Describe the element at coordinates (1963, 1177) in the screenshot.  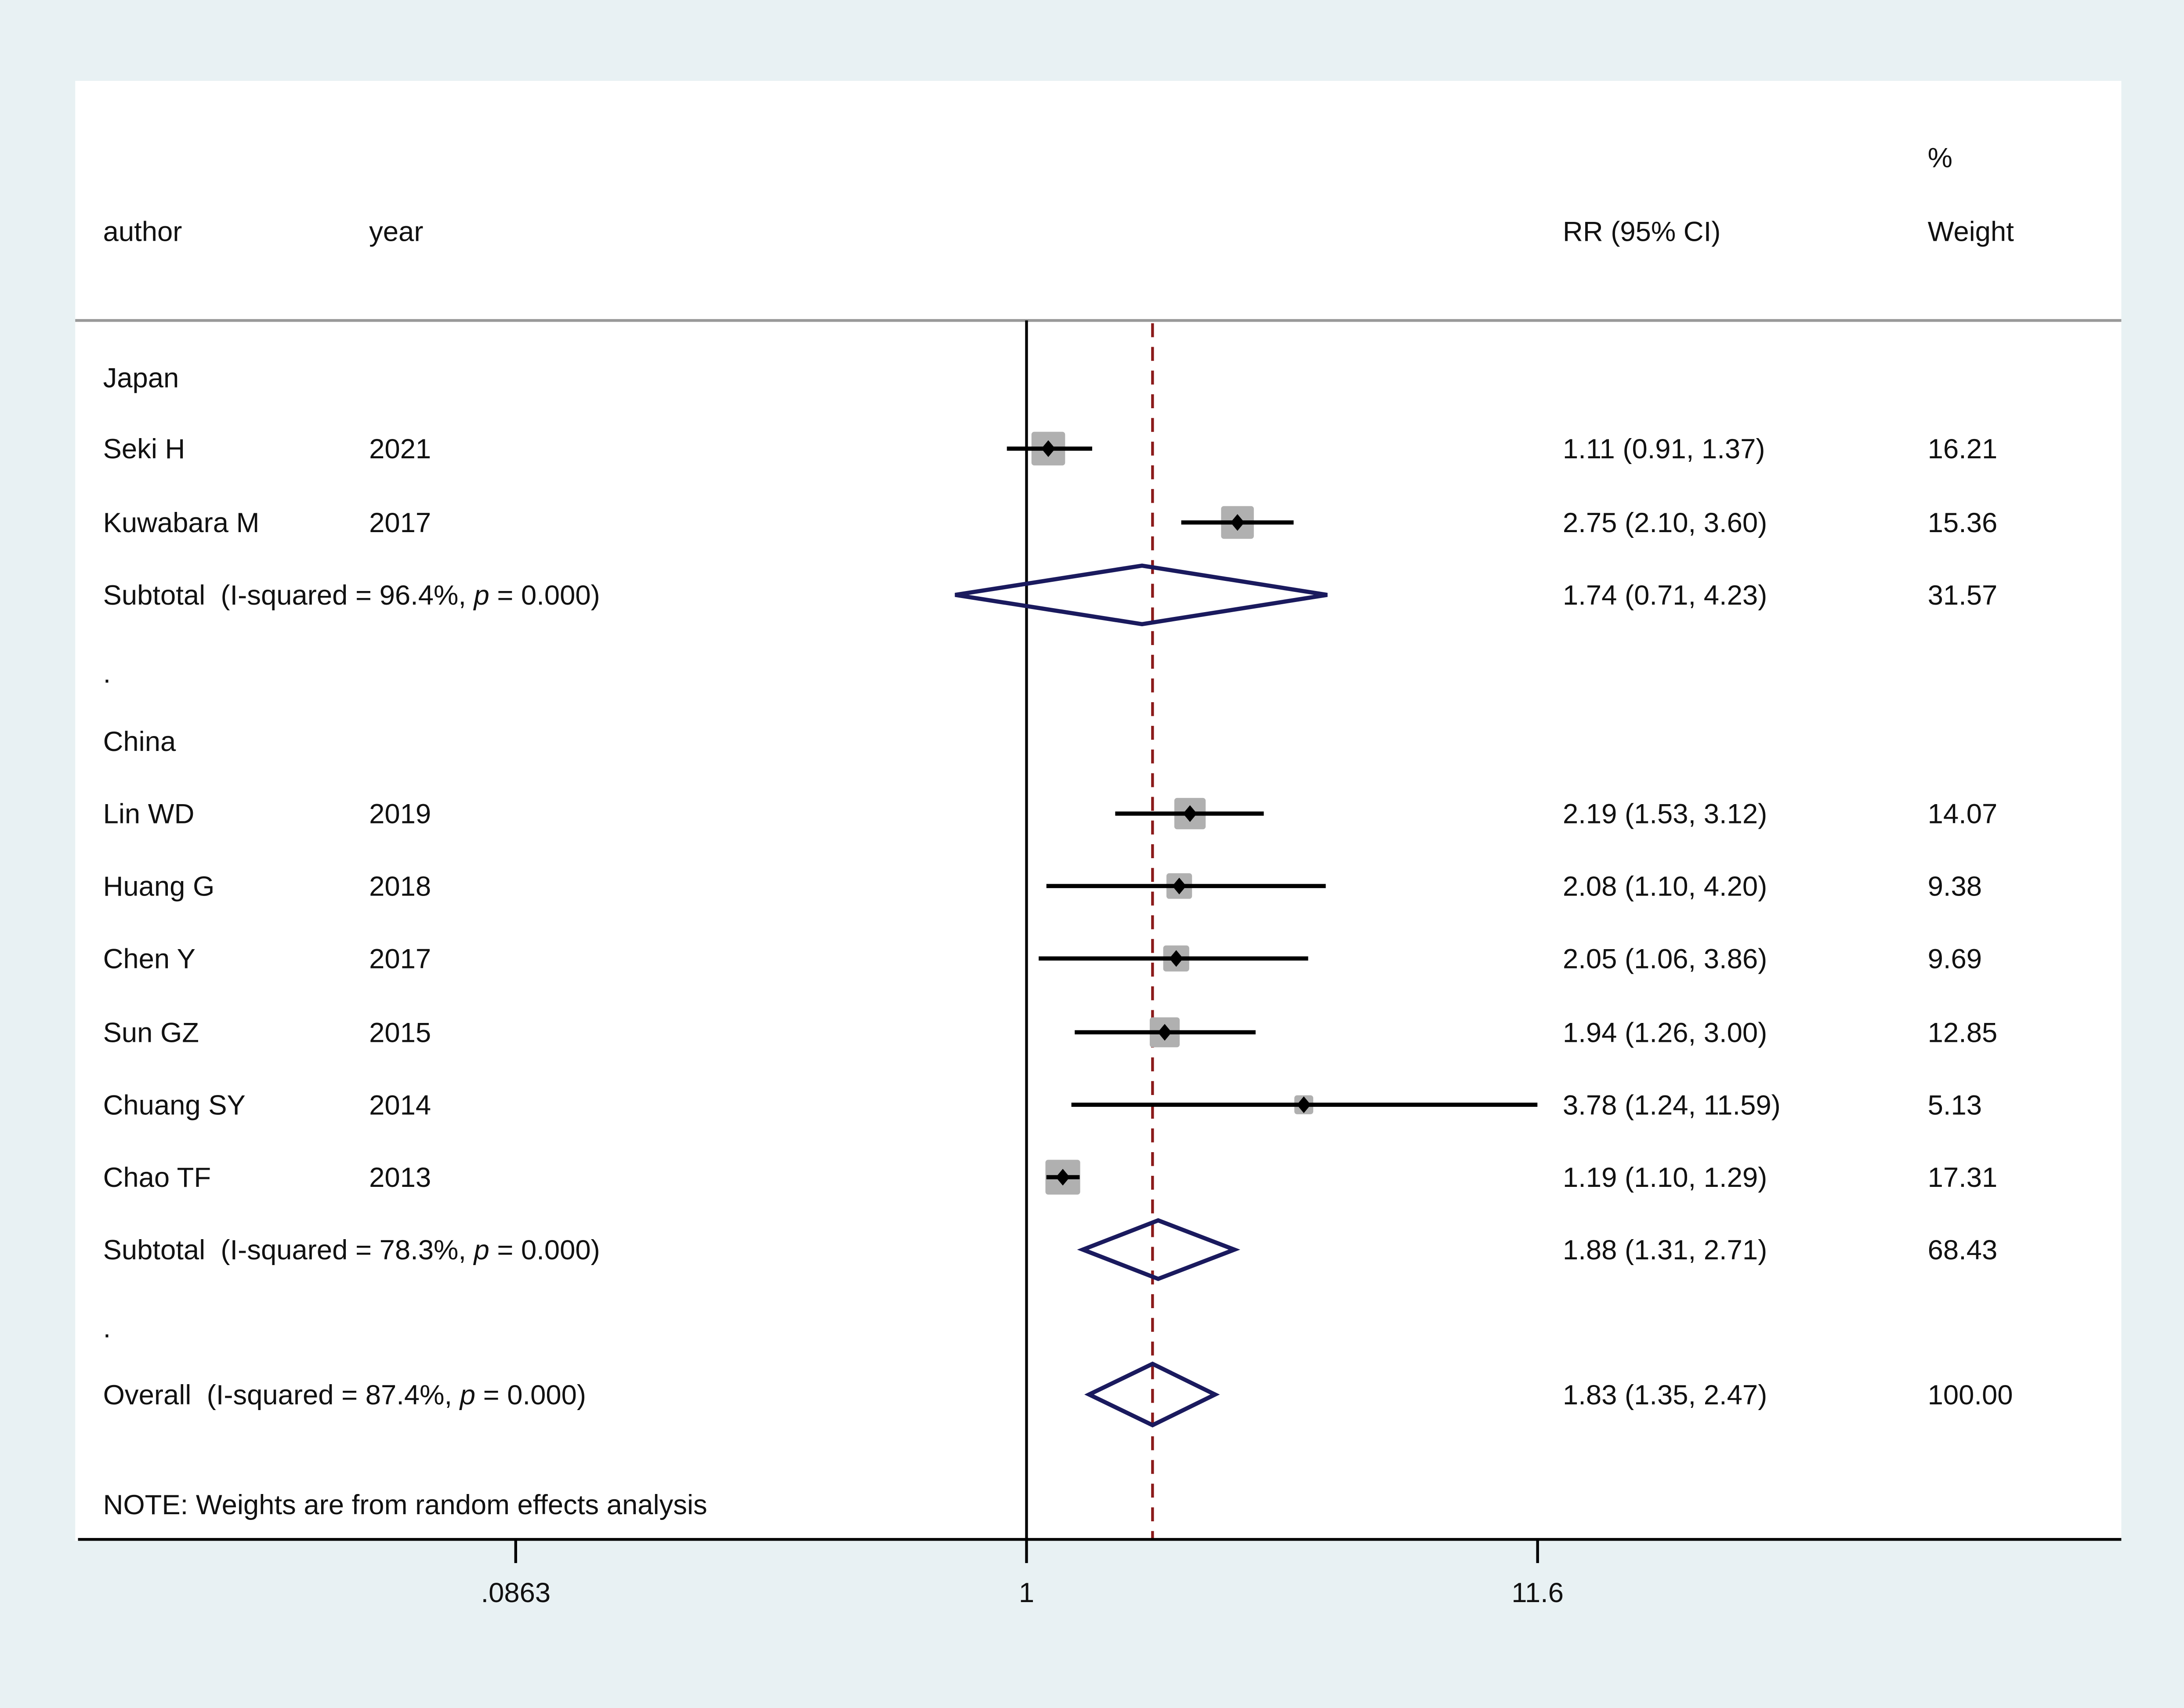
I see `weight-text: 17.31` at that location.